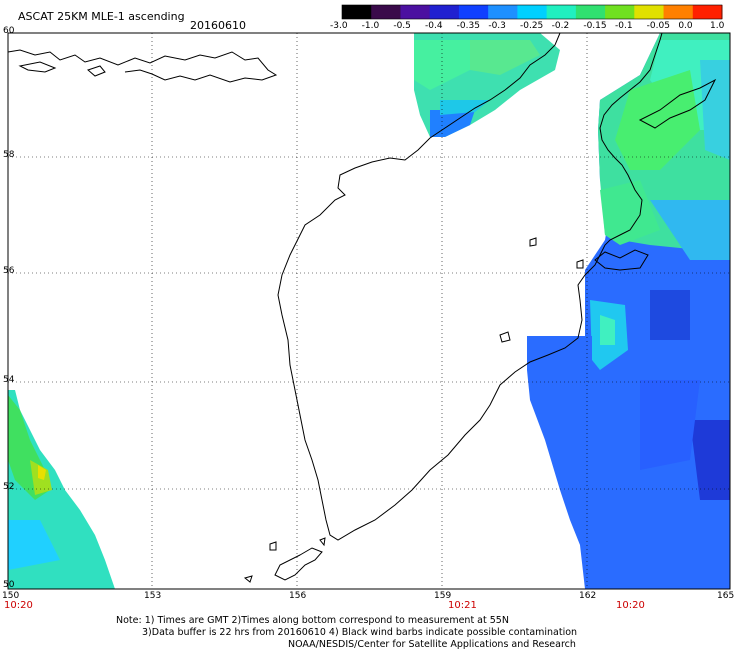  I want to click on lon-label-162: 162, so click(588, 596).